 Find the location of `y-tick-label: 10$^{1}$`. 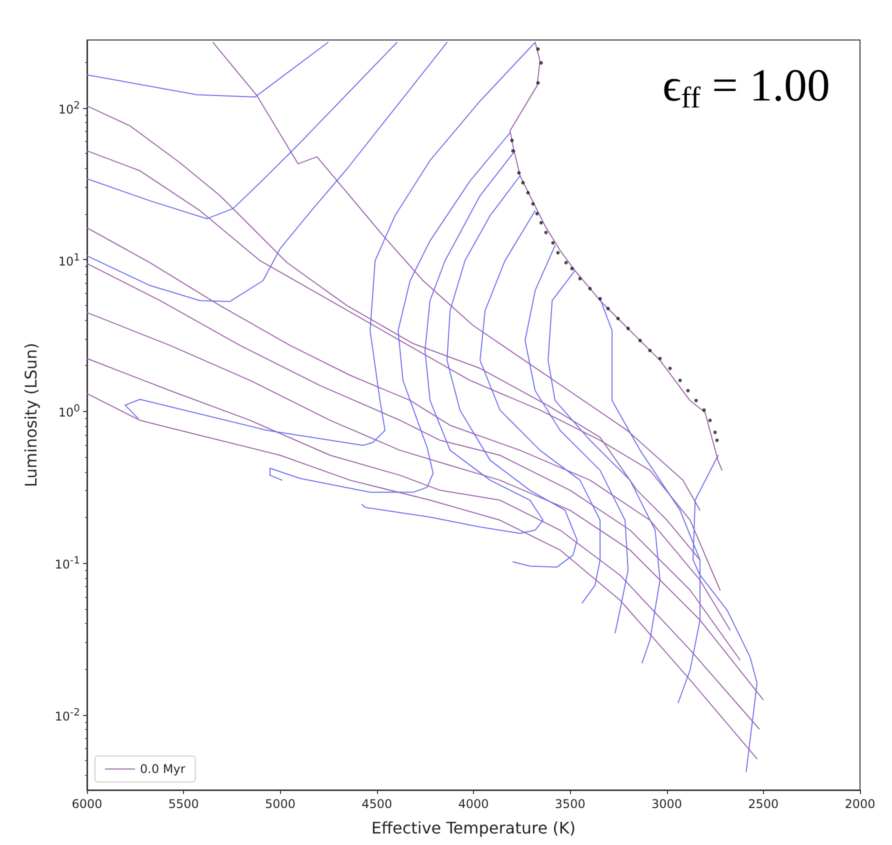

y-tick-label: 10$^{1}$ is located at coordinates (69, 259).